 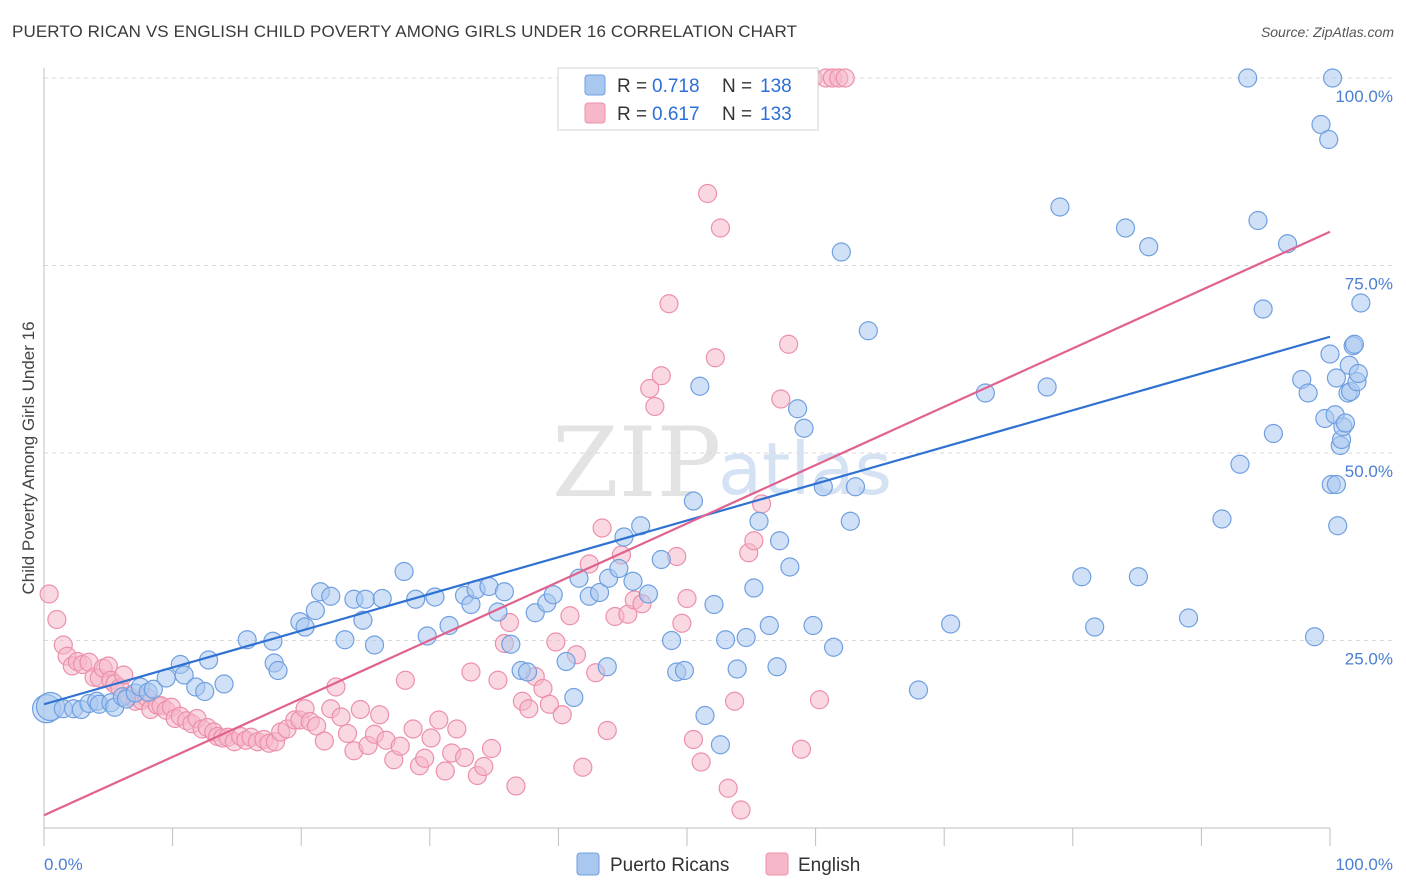 I want to click on y-tick-label-25: 25.0%, so click(x=1369, y=659).